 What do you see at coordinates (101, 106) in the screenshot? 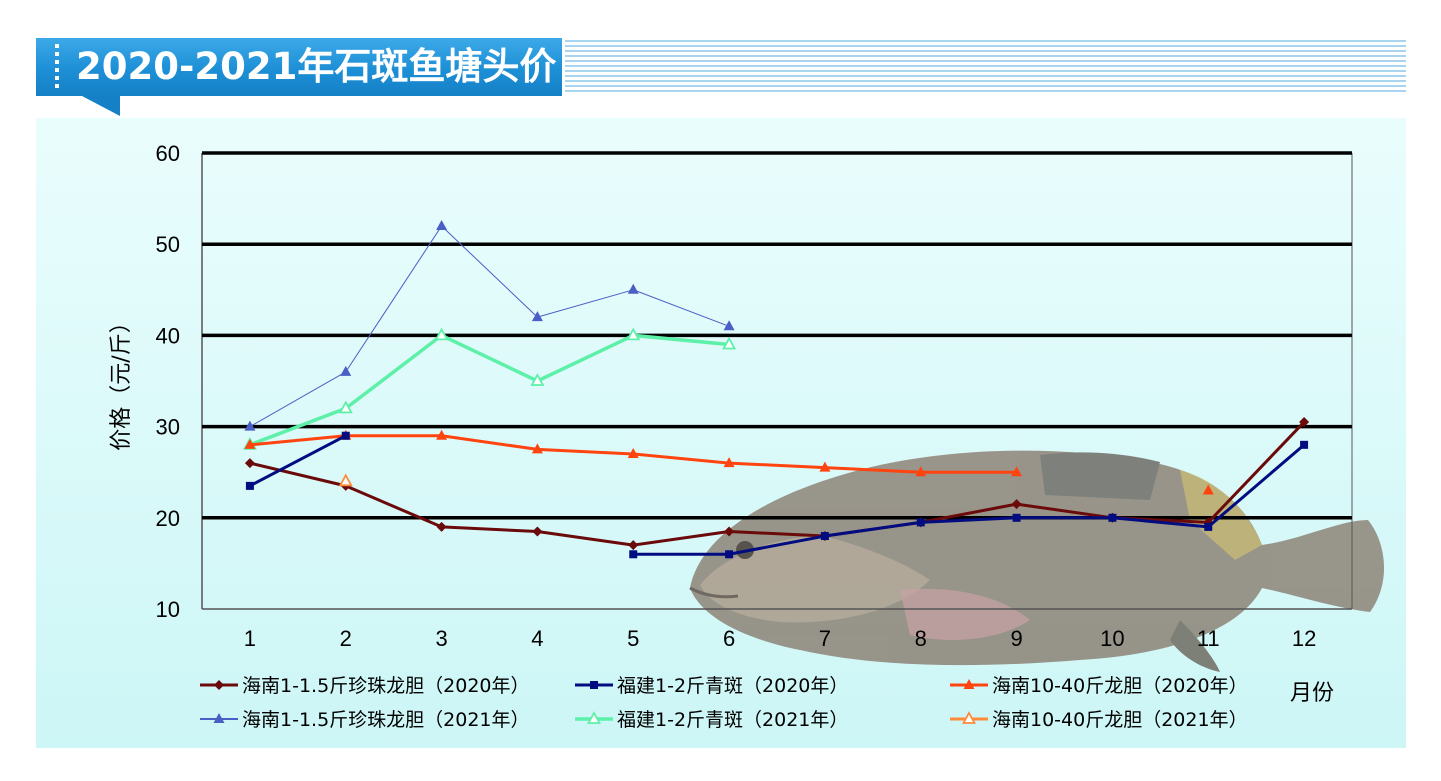
I see `title-tail-decoration` at bounding box center [101, 106].